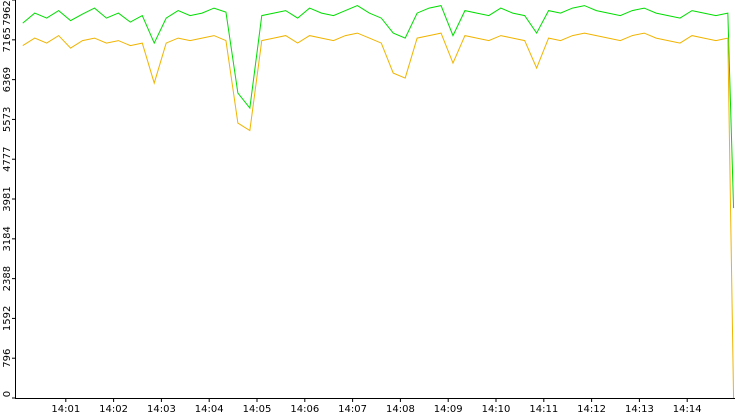 The height and width of the screenshot is (415, 735). Describe the element at coordinates (7, 358) in the screenshot. I see `y-tick-label: 796` at that location.